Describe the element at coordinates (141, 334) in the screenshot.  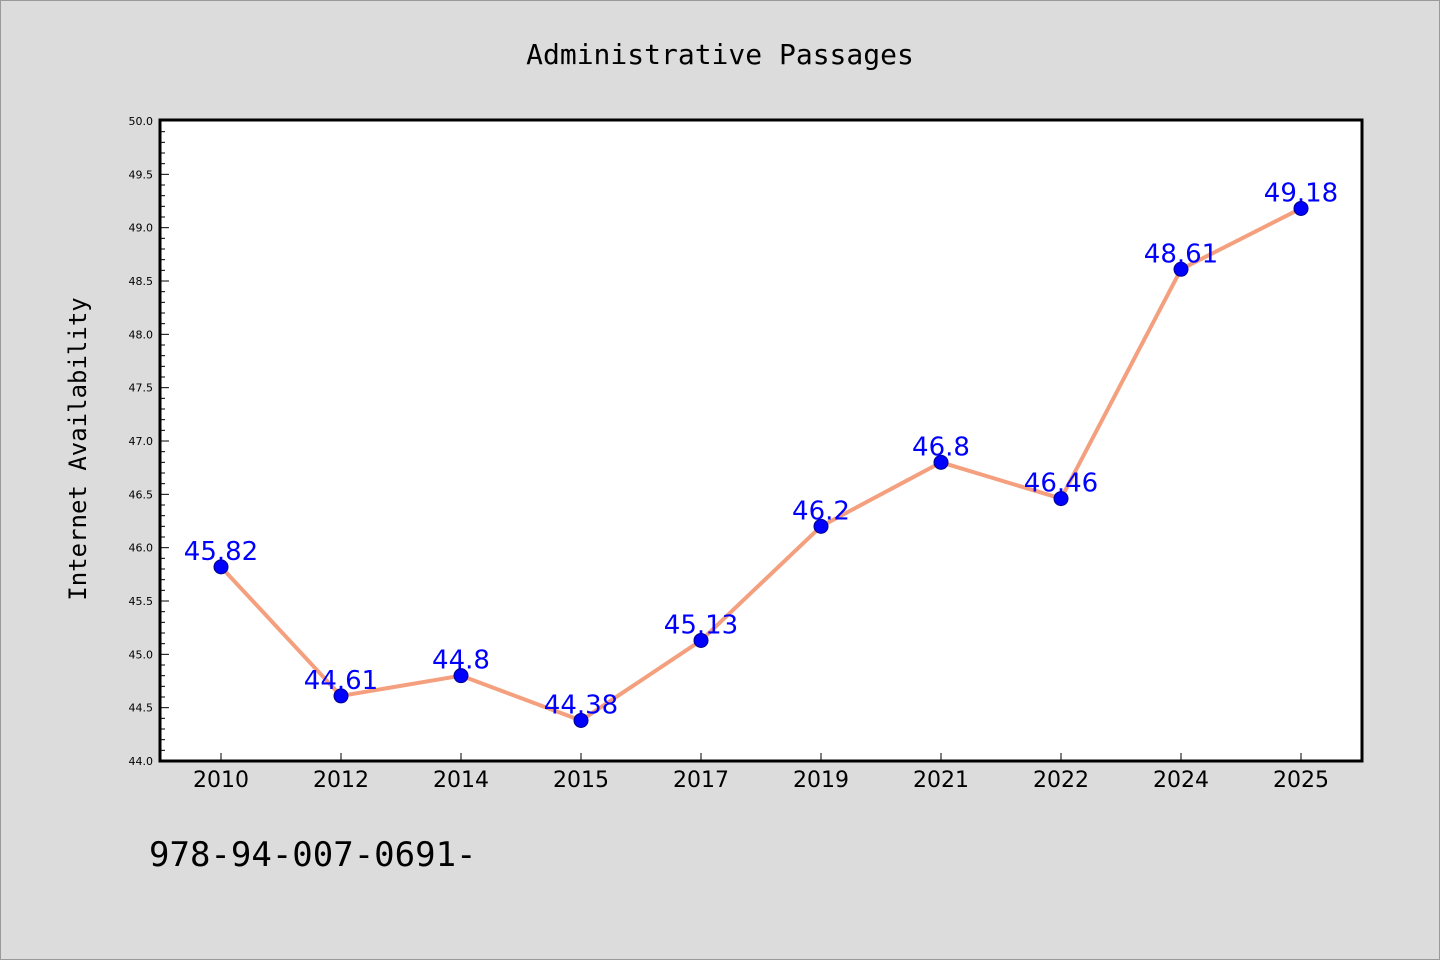
I see `y-tick-label: 48.0` at that location.